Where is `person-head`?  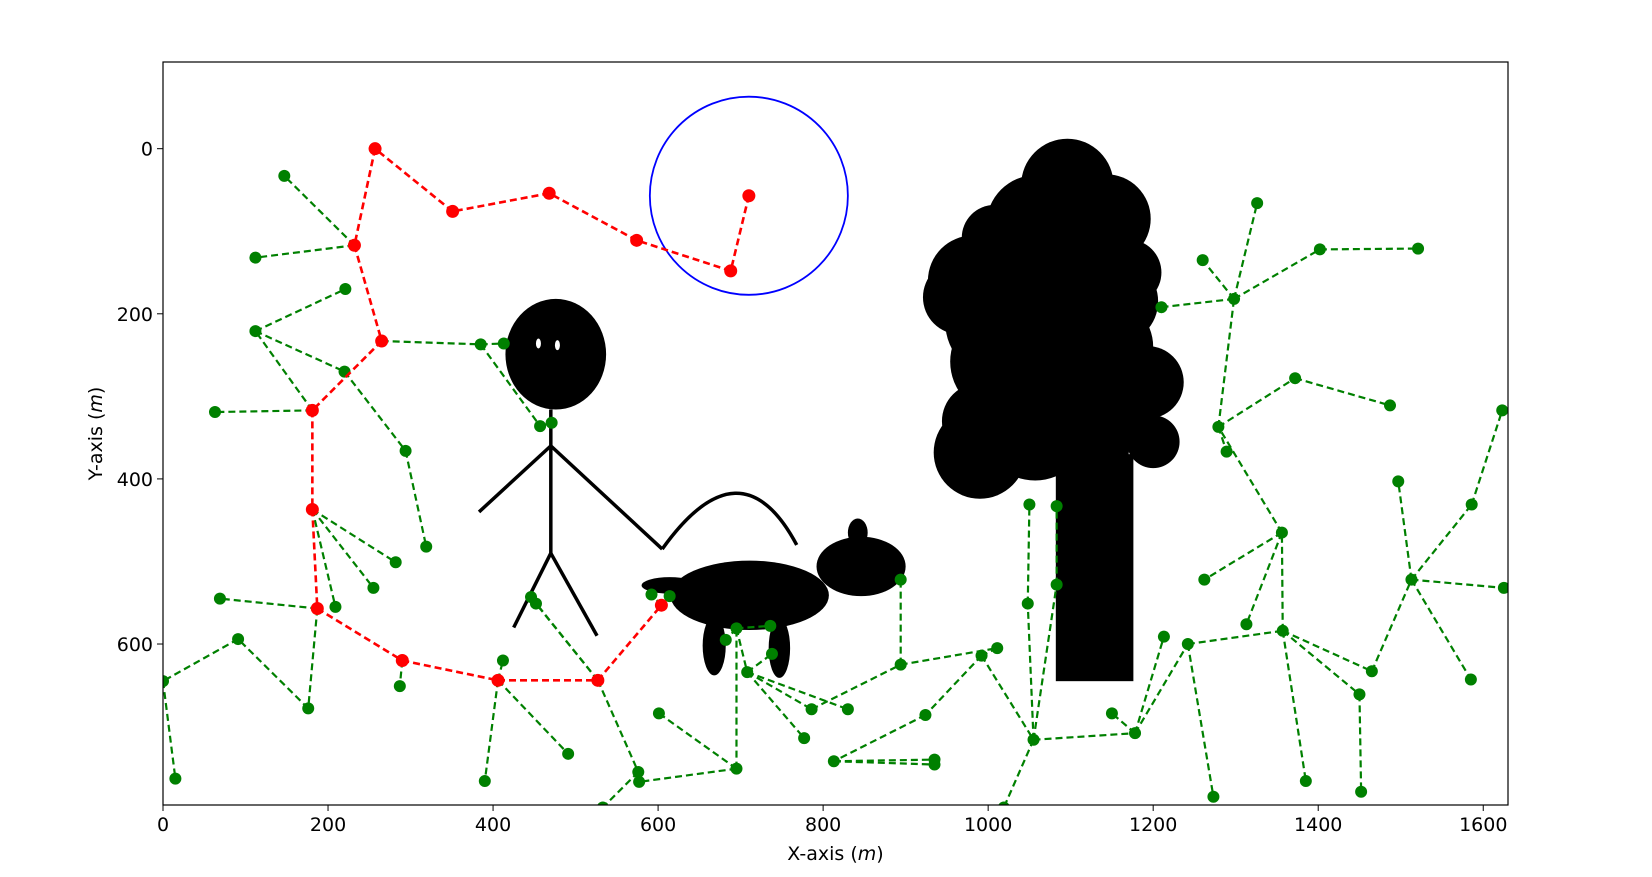
person-head is located at coordinates (556, 354).